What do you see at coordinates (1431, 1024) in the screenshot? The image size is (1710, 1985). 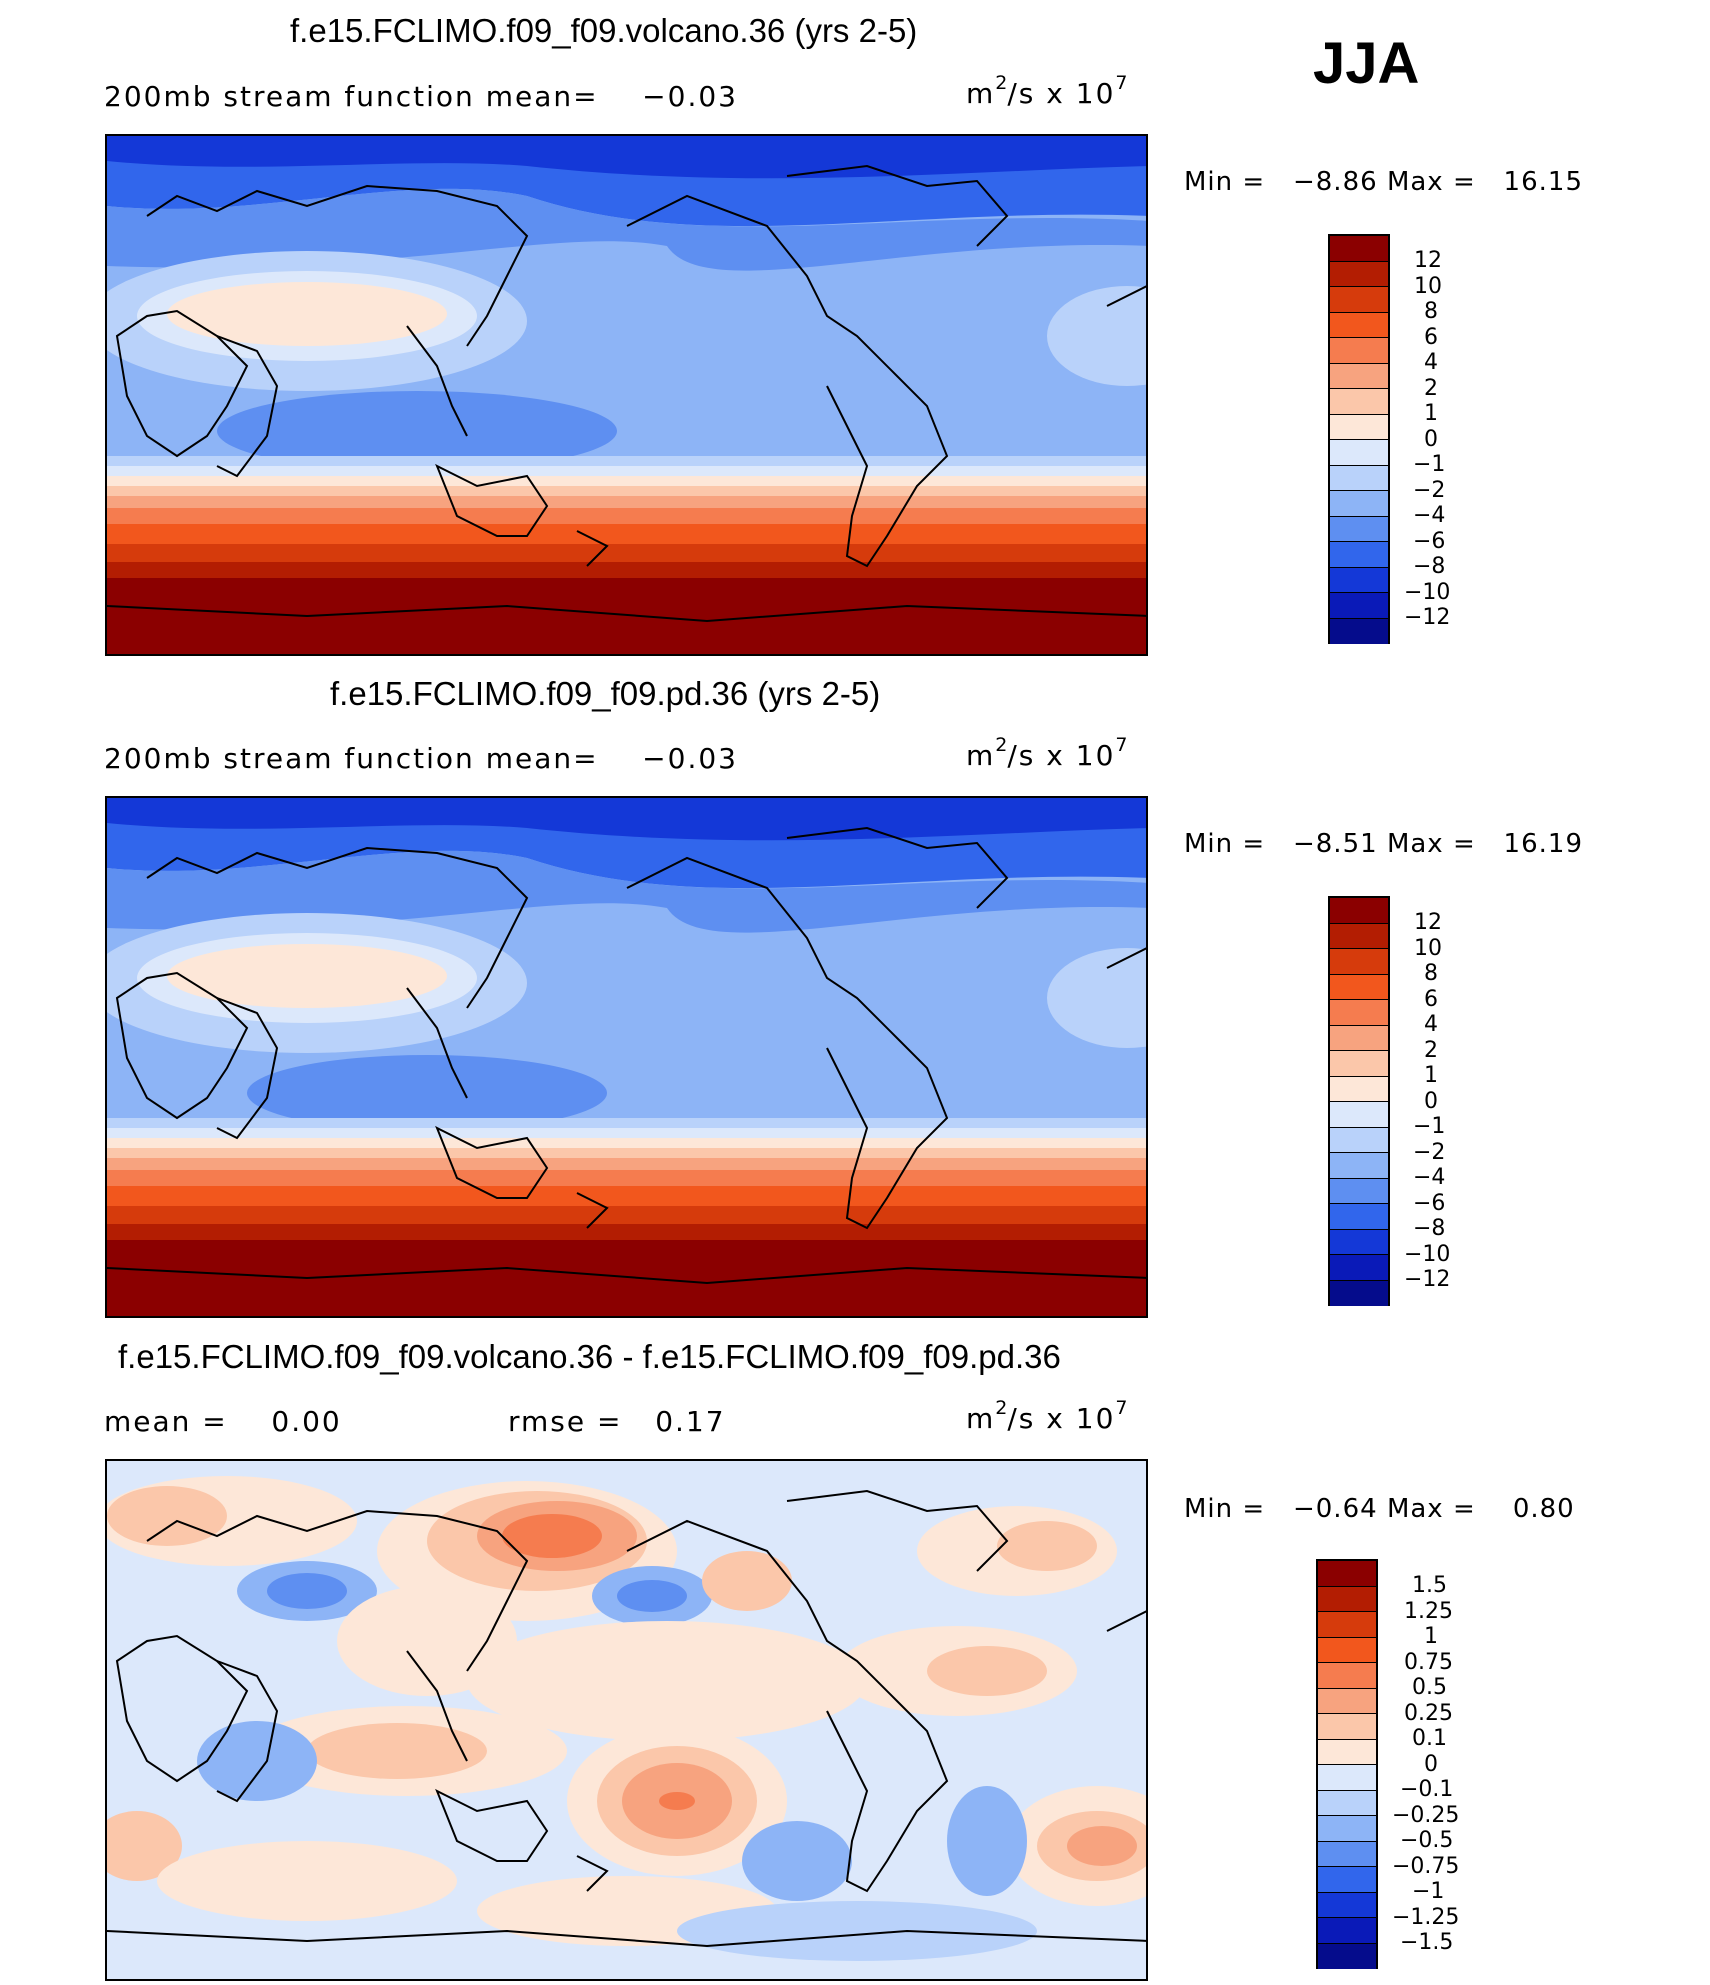 I see `colorbar-label: 4` at bounding box center [1431, 1024].